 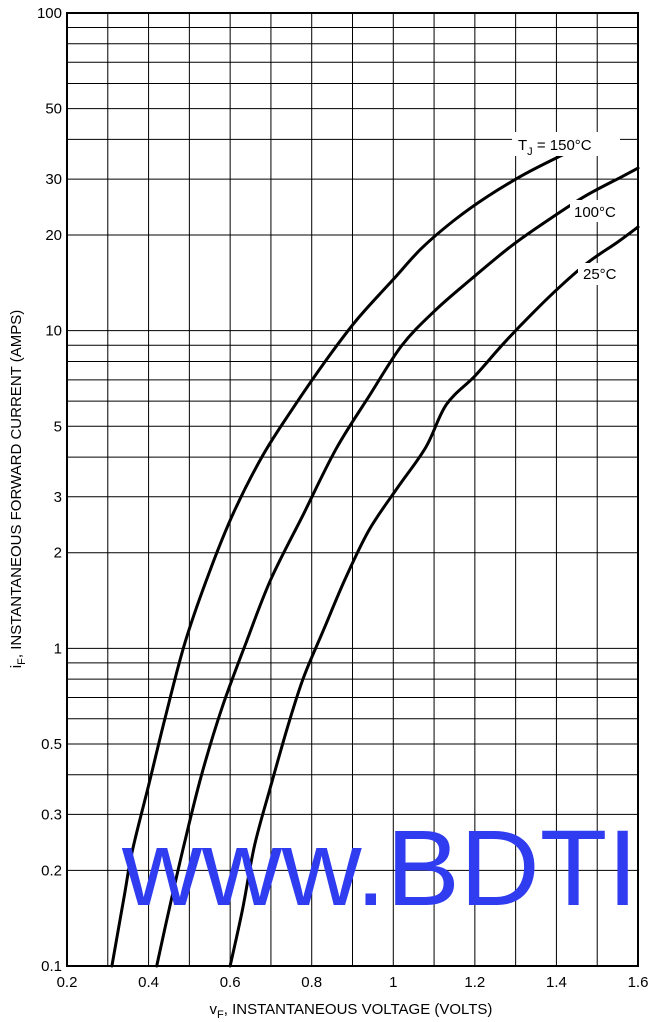 I want to click on y-tick-label: 0.1, so click(x=51, y=966).